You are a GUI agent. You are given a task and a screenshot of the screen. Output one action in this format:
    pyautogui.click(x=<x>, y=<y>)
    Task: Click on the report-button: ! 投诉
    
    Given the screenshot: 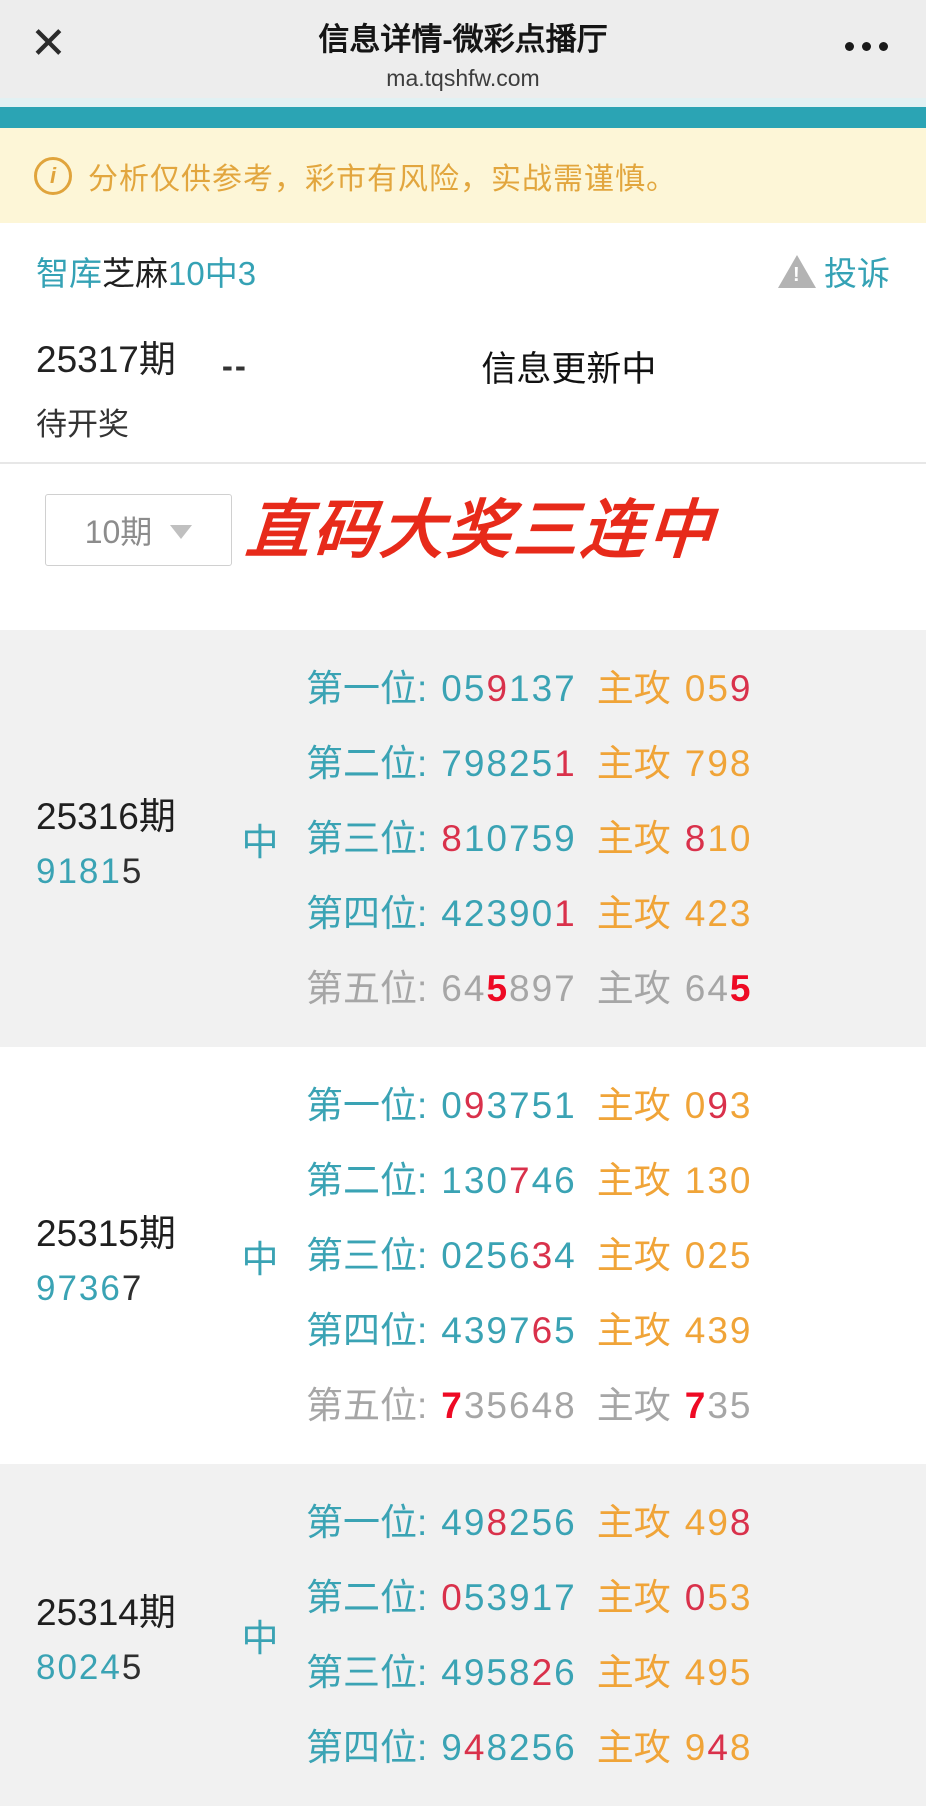 What is the action you would take?
    pyautogui.click(x=834, y=271)
    